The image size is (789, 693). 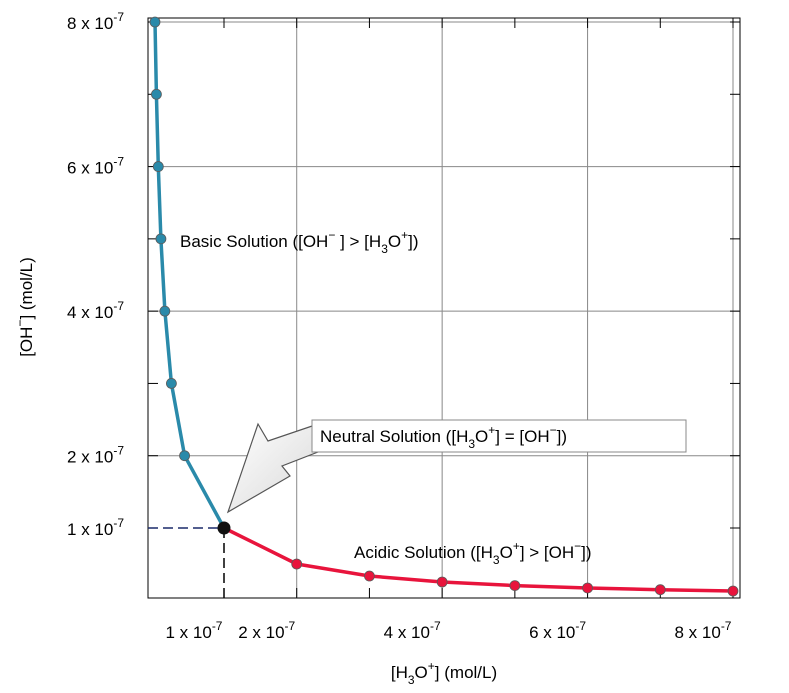 I want to click on y-tick-label-1-mantissa: 2 x 10, so click(x=90, y=457).